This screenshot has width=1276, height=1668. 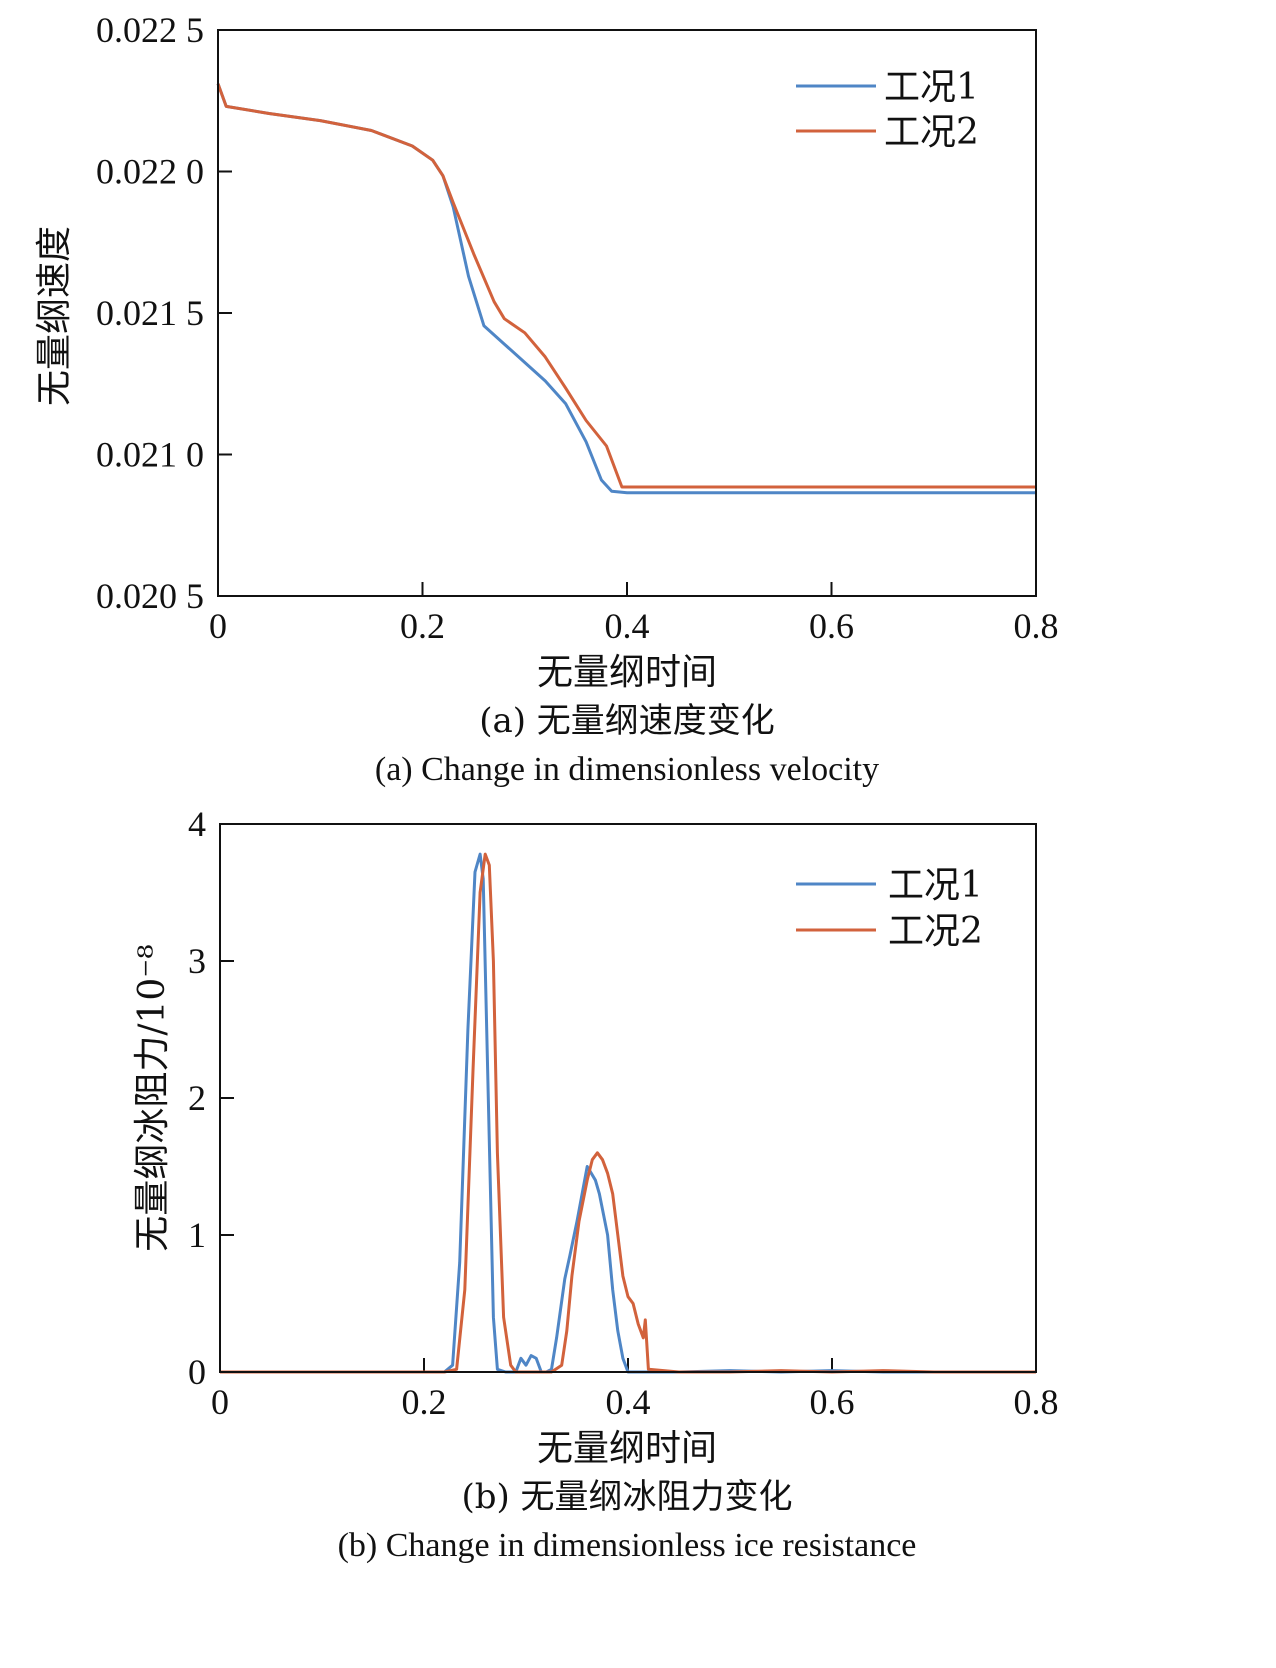 I want to click on resistance-legend: 工况1 工况2, so click(x=889, y=908).